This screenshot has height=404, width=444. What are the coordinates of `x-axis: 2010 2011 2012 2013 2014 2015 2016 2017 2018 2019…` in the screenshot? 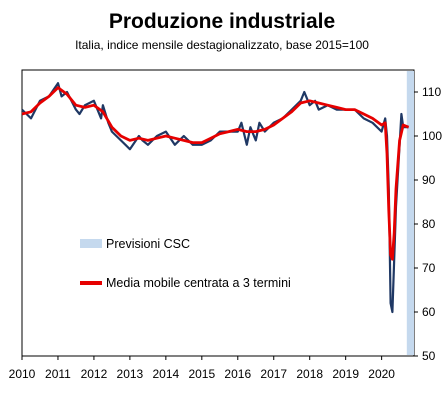 It's located at (202, 368).